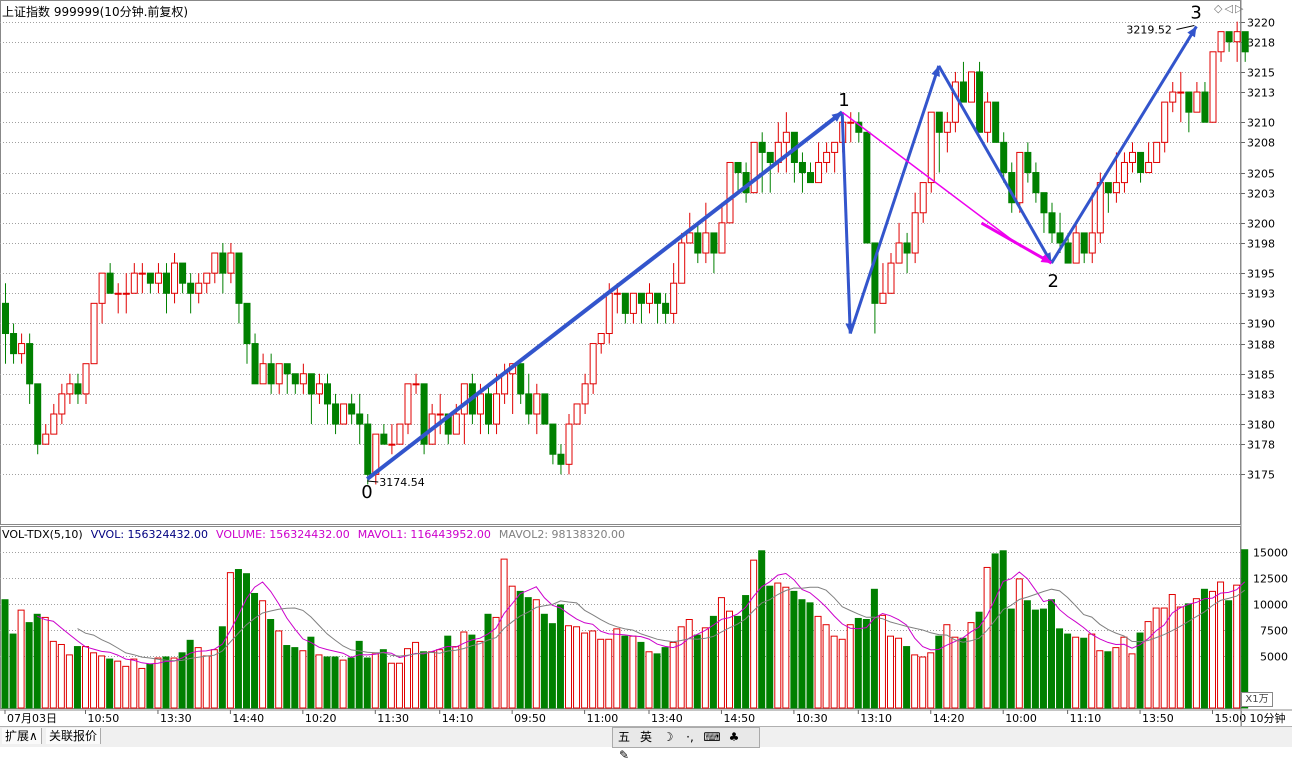 Image resolution: width=1292 pixels, height=764 pixels. What do you see at coordinates (1270, 605) in the screenshot?
I see `volume-tick-label: 10000` at bounding box center [1270, 605].